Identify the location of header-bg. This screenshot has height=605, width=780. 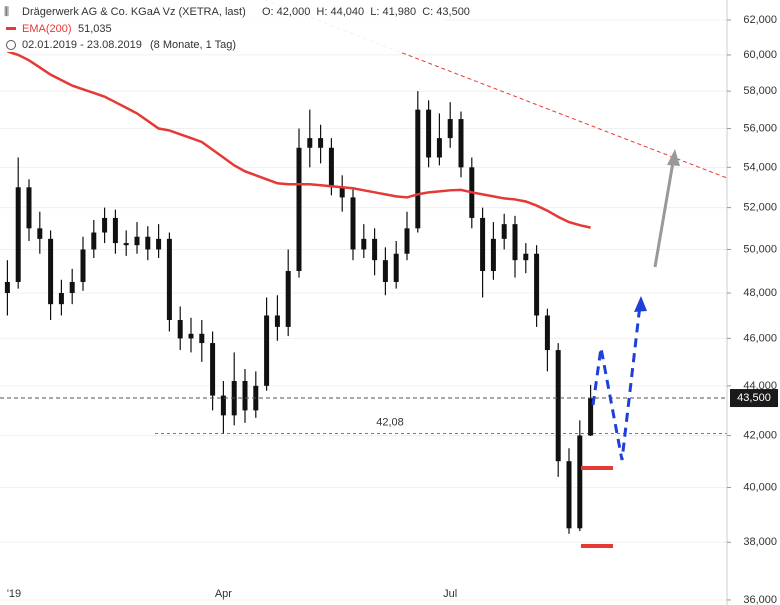
(222, 26).